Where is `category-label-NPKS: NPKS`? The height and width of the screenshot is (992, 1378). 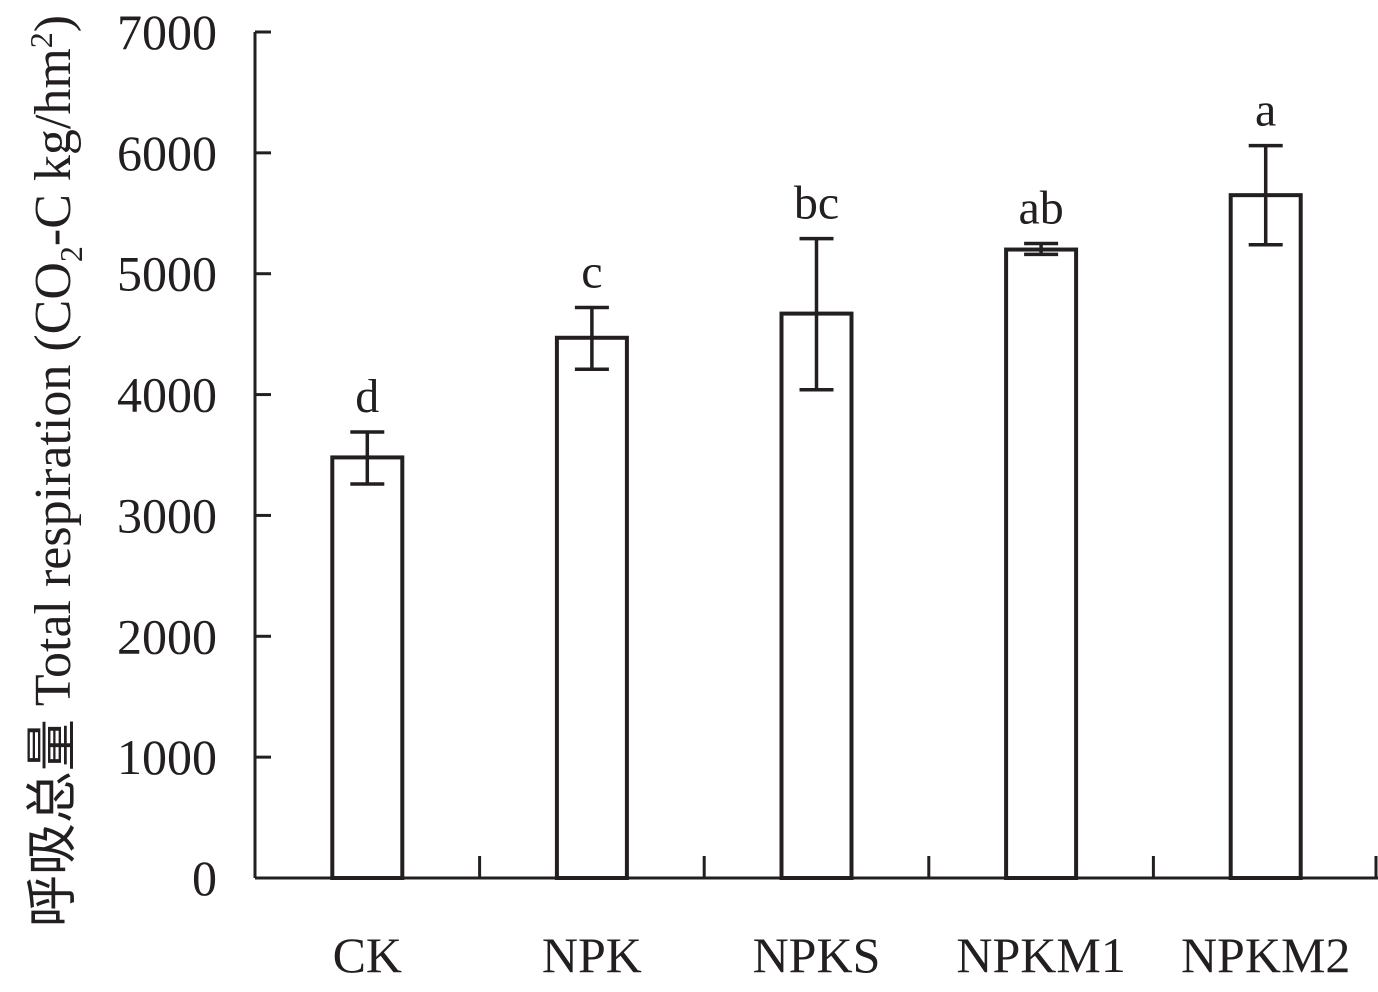
category-label-NPKS: NPKS is located at coordinates (817, 955).